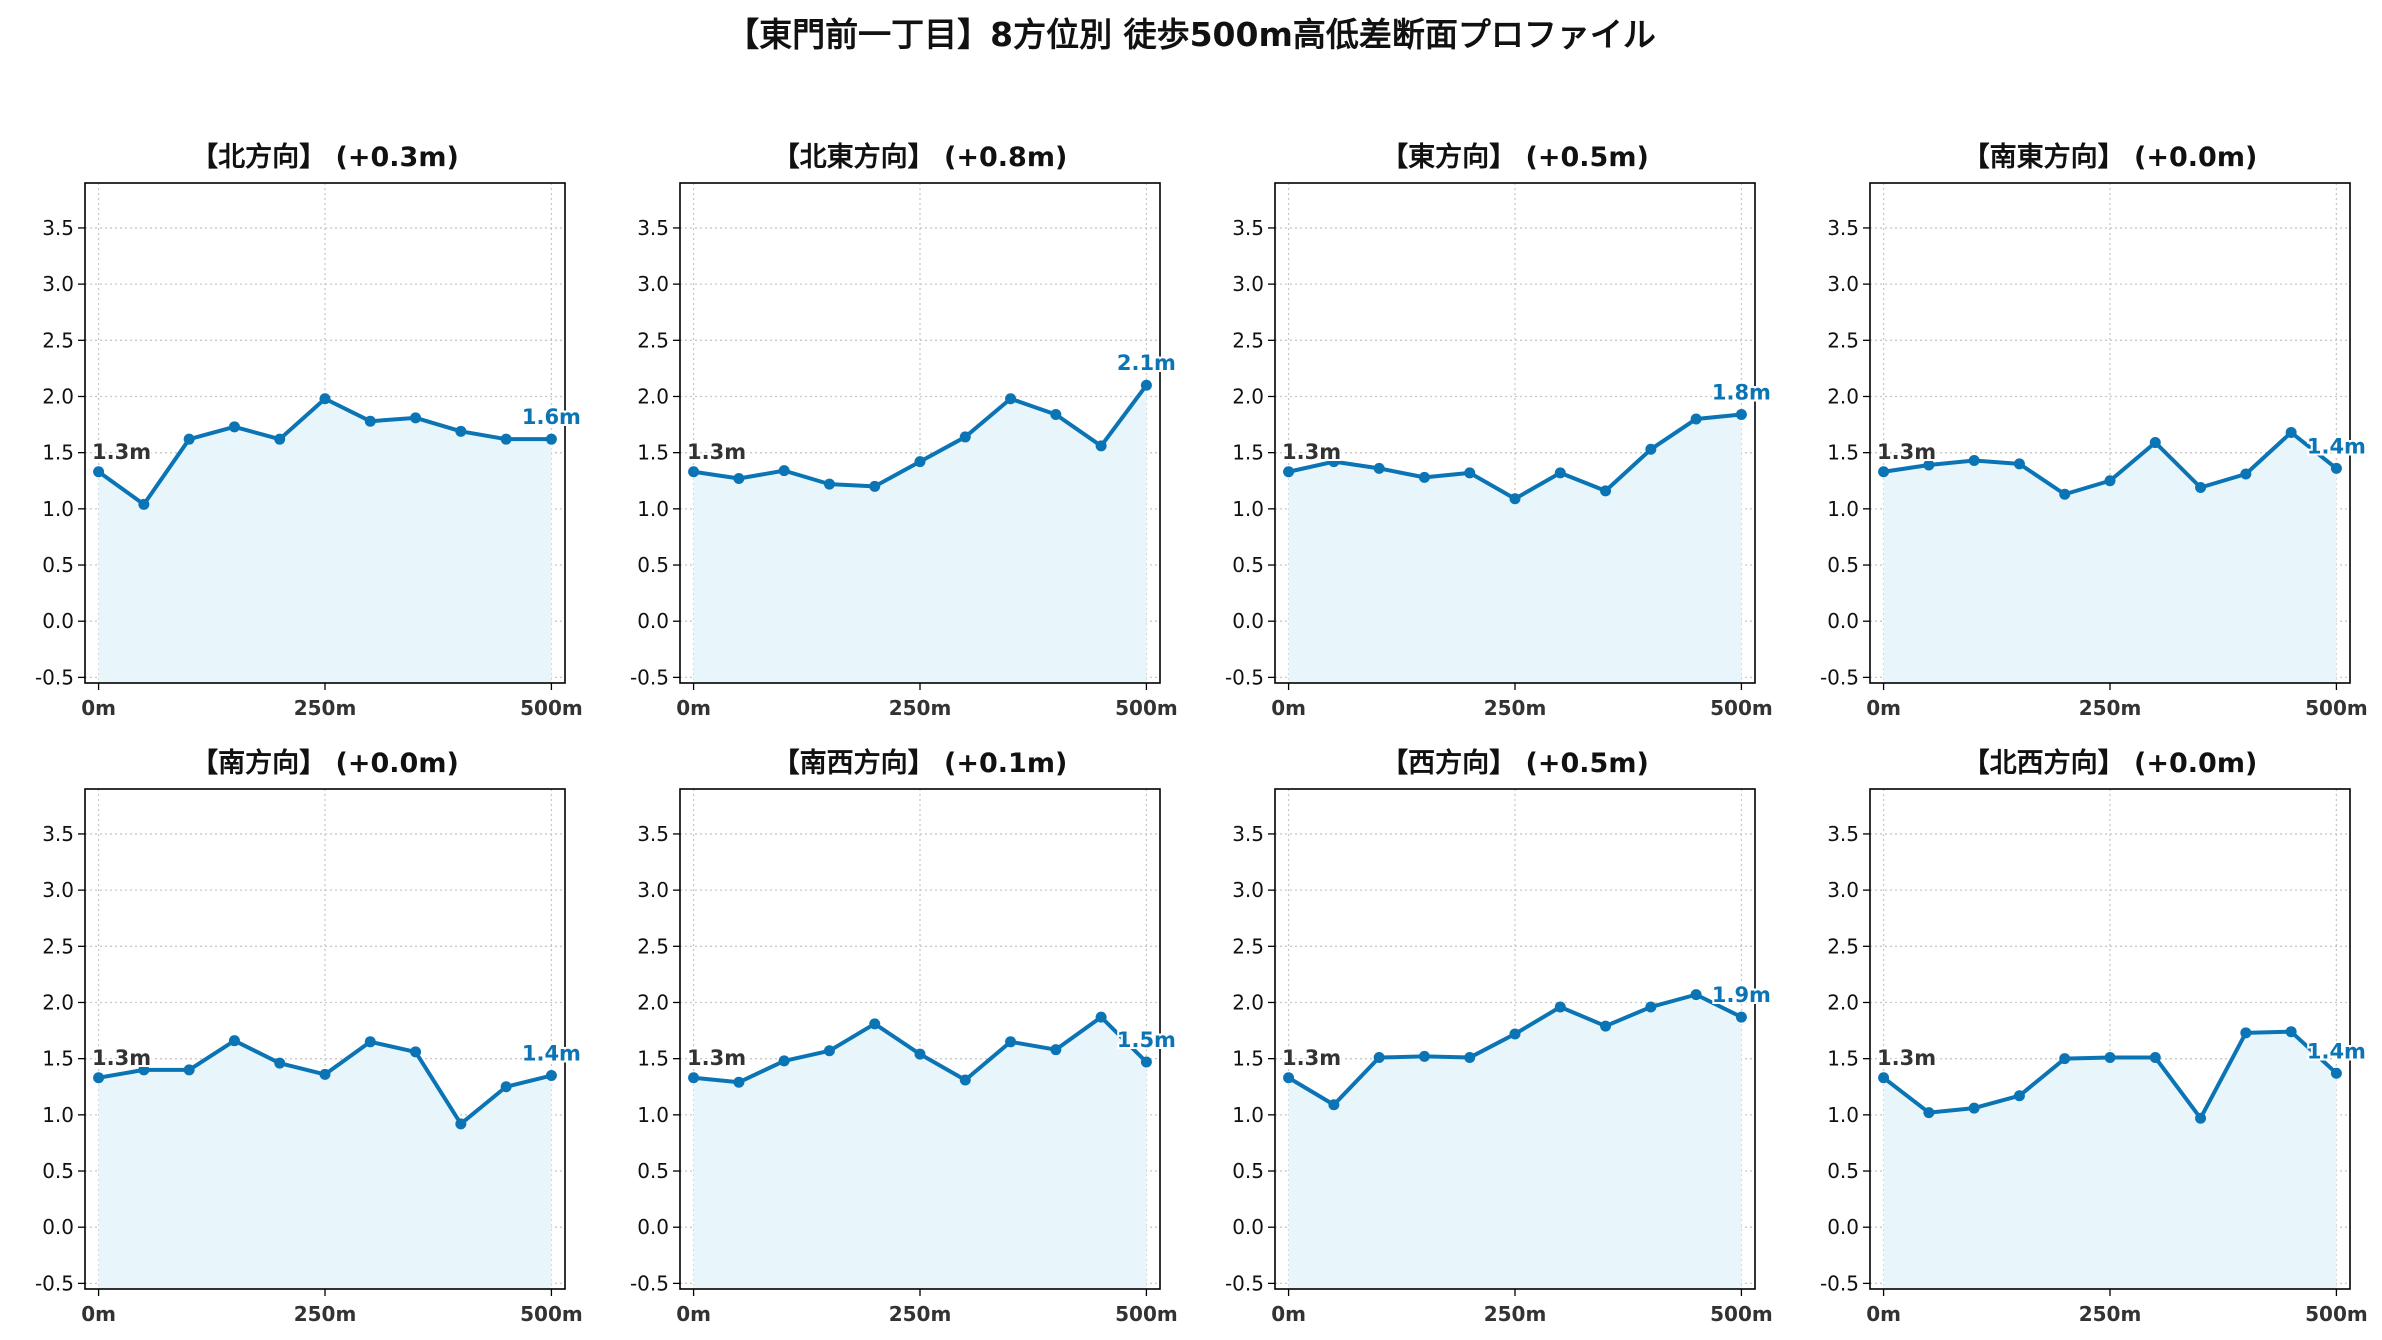 The height and width of the screenshot is (1340, 2382). Describe the element at coordinates (1515, 763) in the screenshot. I see `subplot-title: 【西方向】 (+0.5m)` at that location.